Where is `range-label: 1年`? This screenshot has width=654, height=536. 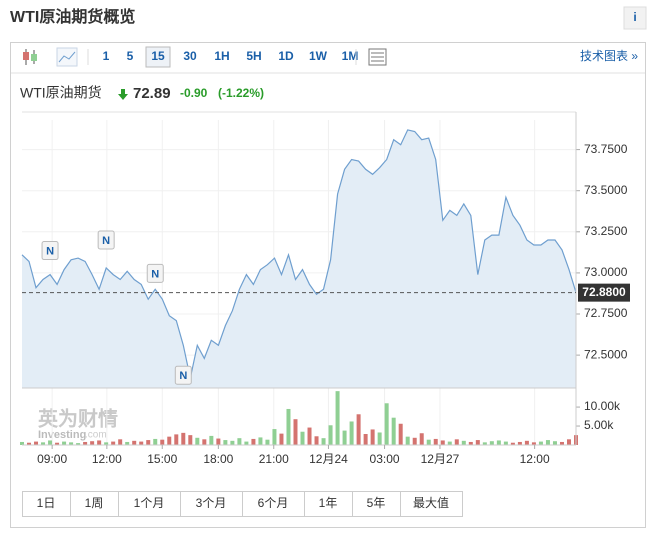
range-label: 1年 is located at coordinates (328, 503).